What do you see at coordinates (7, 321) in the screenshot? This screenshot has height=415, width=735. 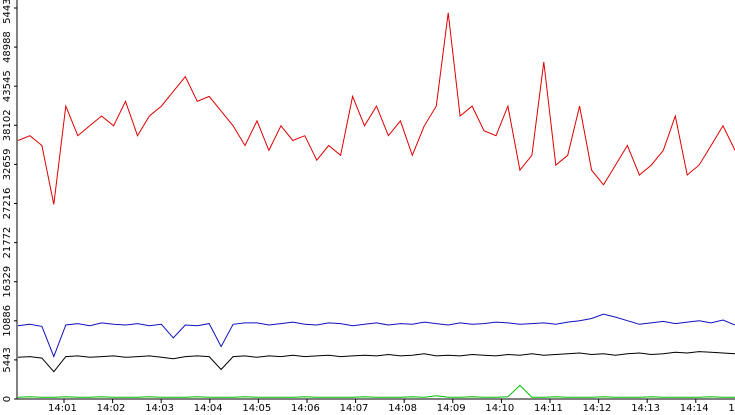 I see `y-tick-label: 10886` at bounding box center [7, 321].